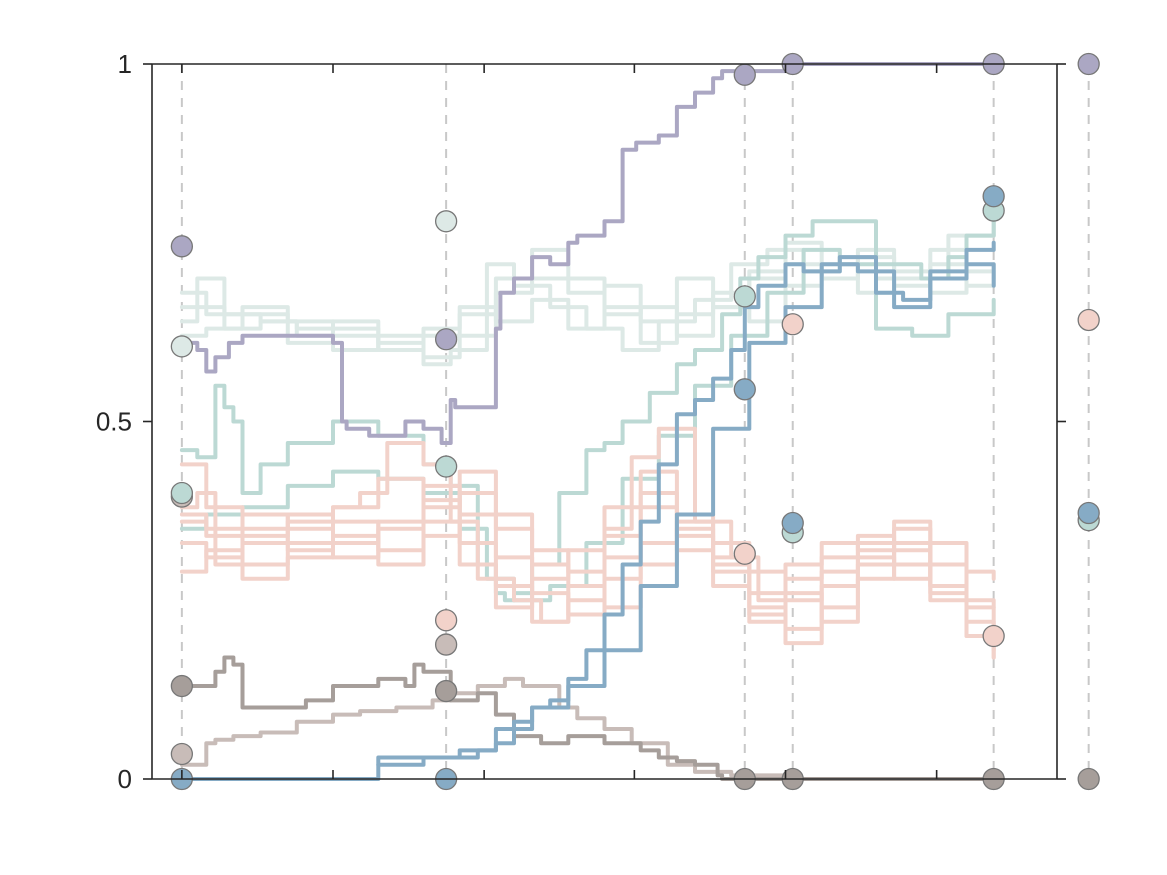 The width and height of the screenshot is (1167, 875). What do you see at coordinates (125, 64) in the screenshot?
I see `y-tick-label-3: 1` at bounding box center [125, 64].